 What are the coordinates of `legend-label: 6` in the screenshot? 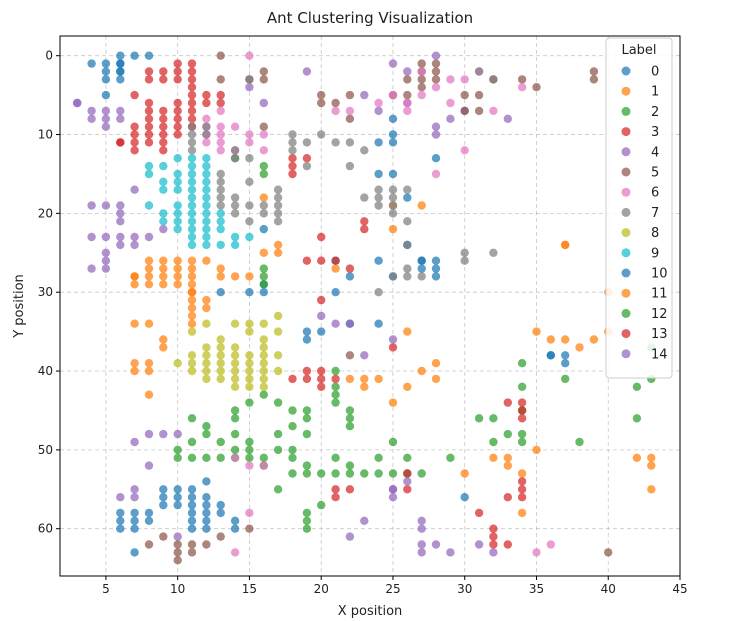 It's located at (655, 193).